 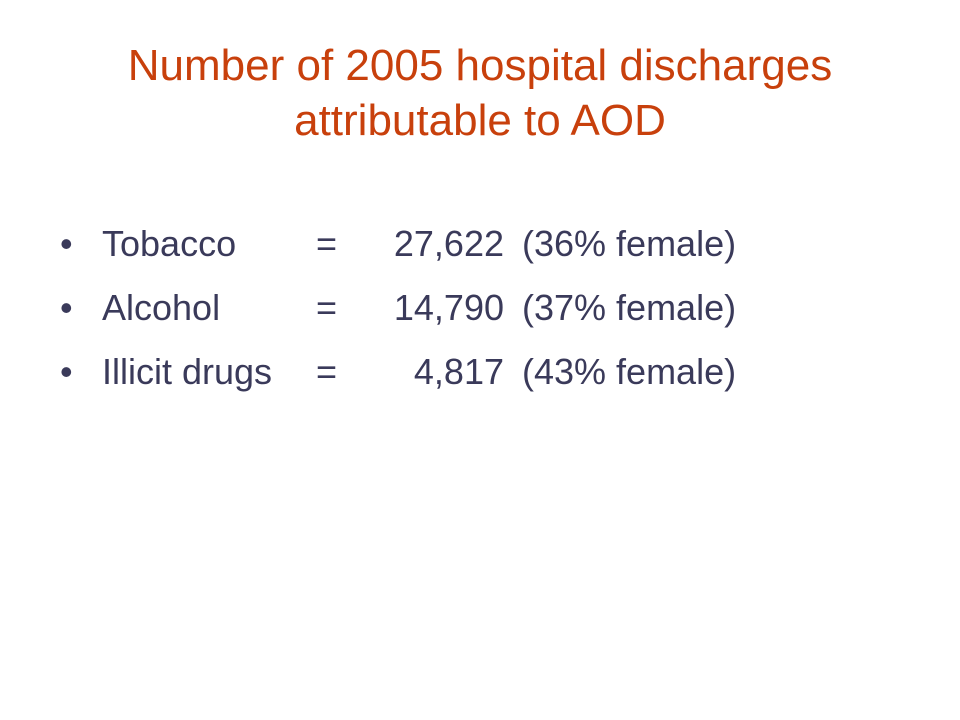 I want to click on title-line-1: Number of 2005 hospital discharges, so click(x=480, y=65).